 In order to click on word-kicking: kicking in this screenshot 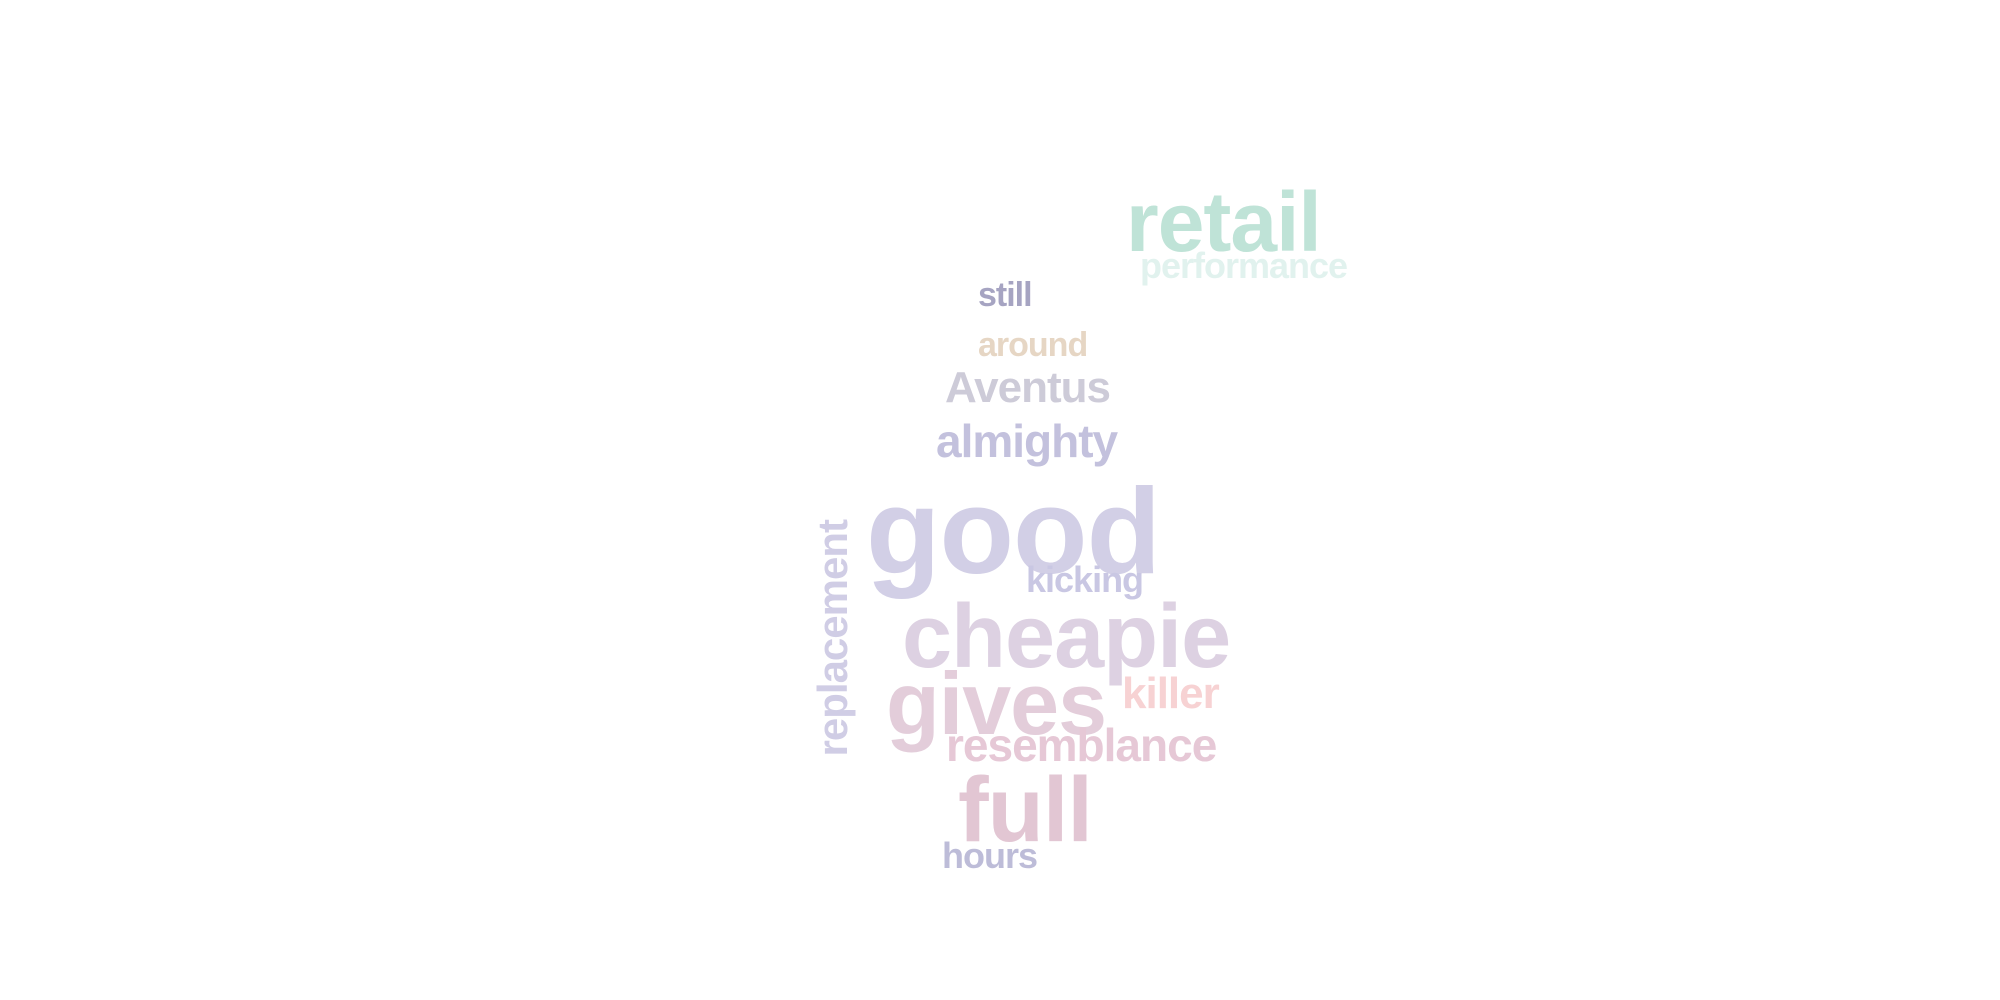, I will do `click(1085, 579)`.